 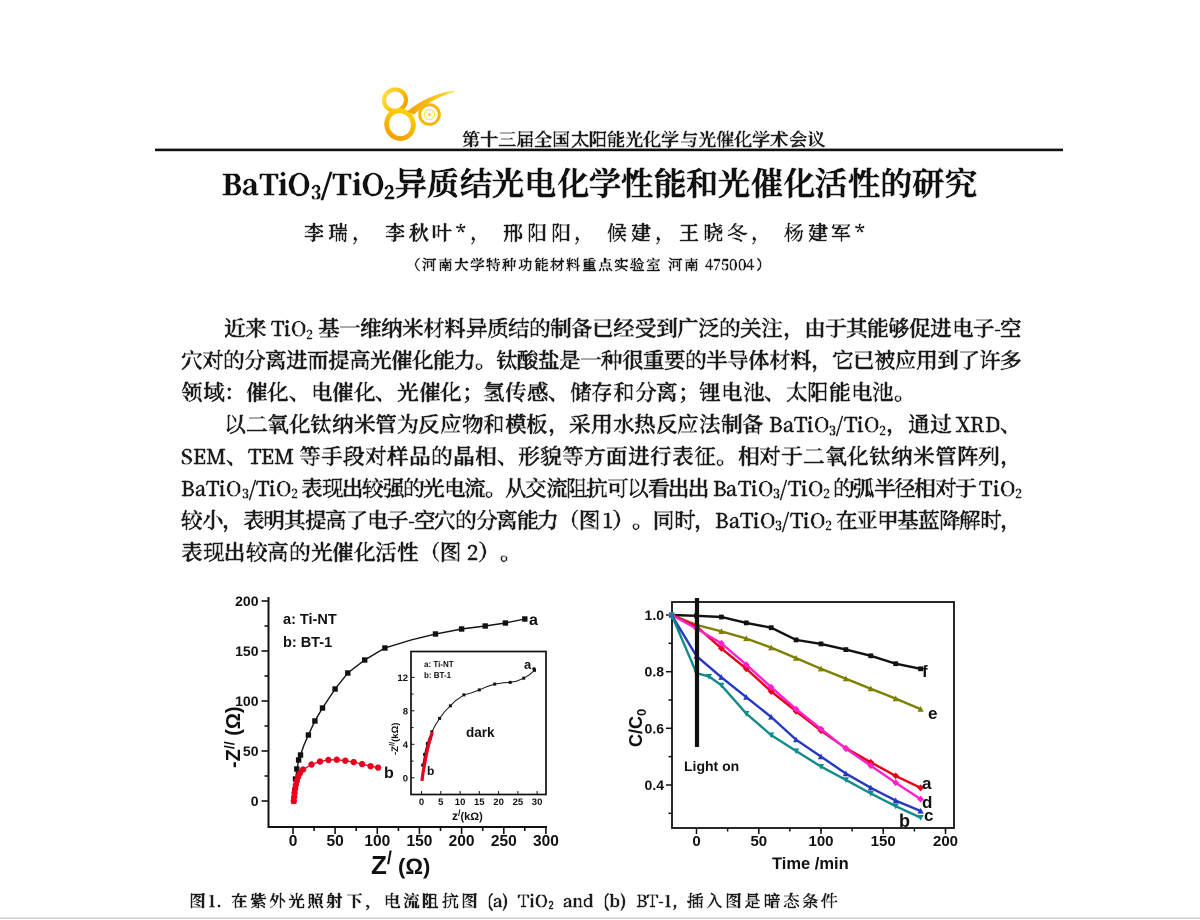 What do you see at coordinates (928, 815) in the screenshot?
I see `svg-text: c` at bounding box center [928, 815].